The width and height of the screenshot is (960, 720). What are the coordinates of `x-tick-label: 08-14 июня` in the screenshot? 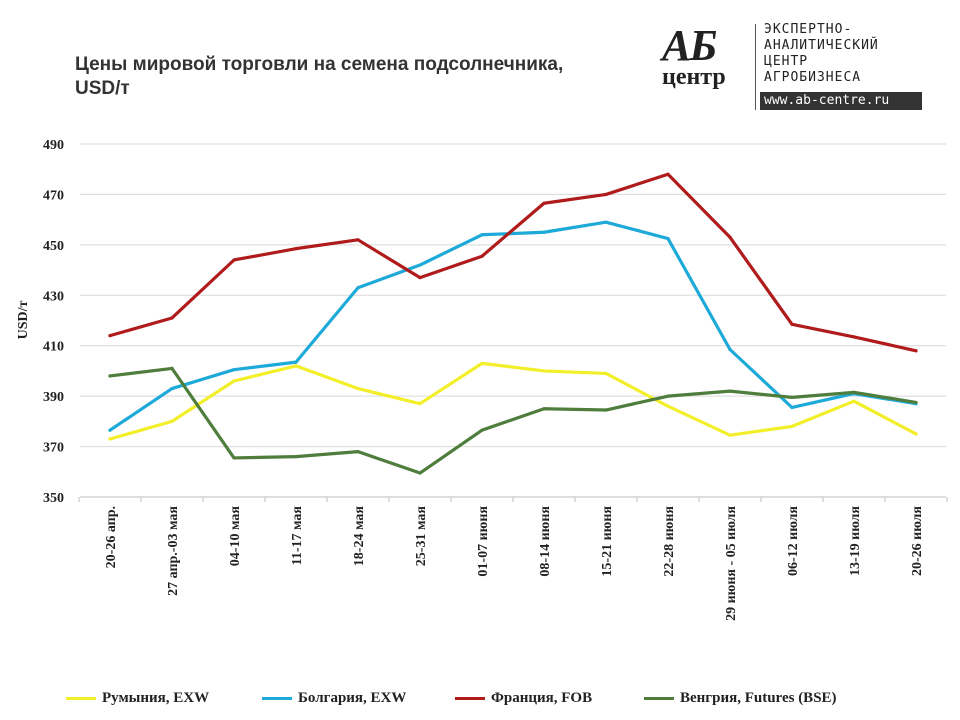 It's located at (545, 541).